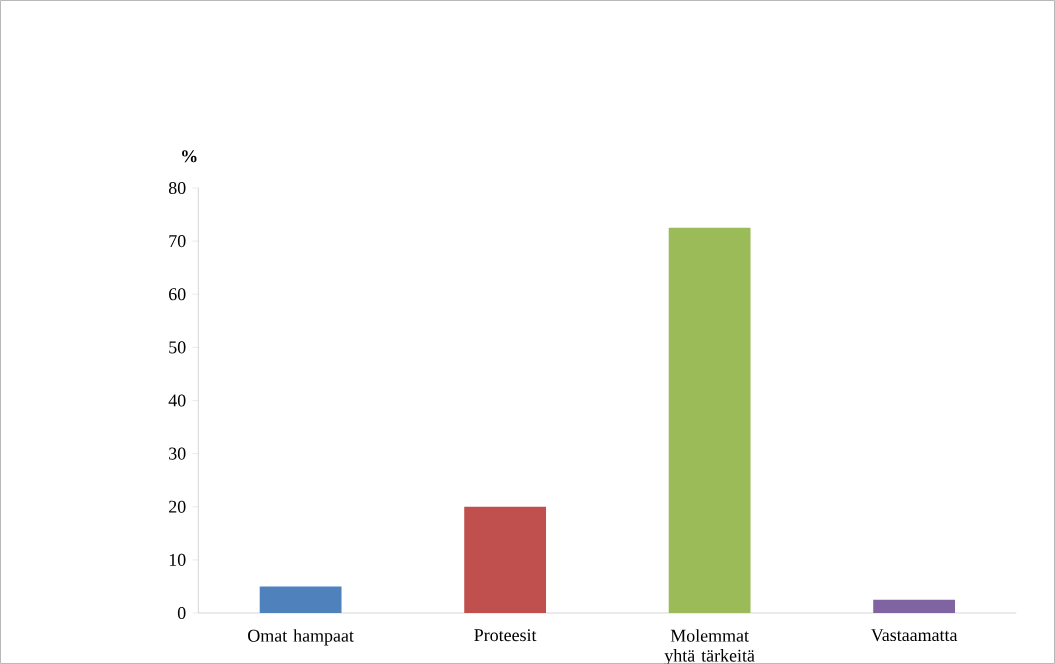  What do you see at coordinates (301, 637) in the screenshot?
I see `x-tick-label: Omat hampaat` at bounding box center [301, 637].